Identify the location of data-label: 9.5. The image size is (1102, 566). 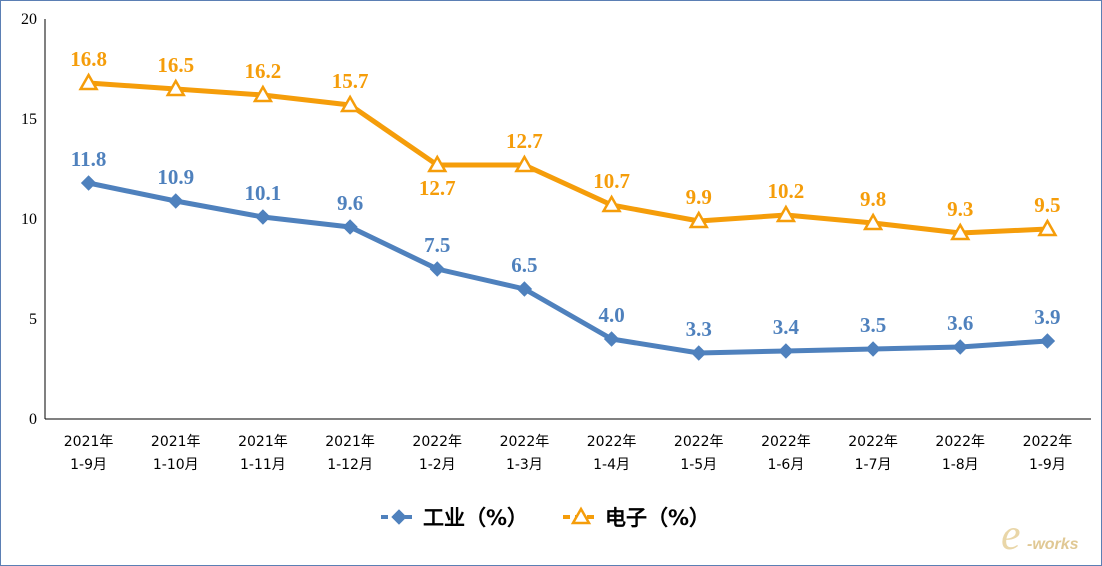
(1047, 205).